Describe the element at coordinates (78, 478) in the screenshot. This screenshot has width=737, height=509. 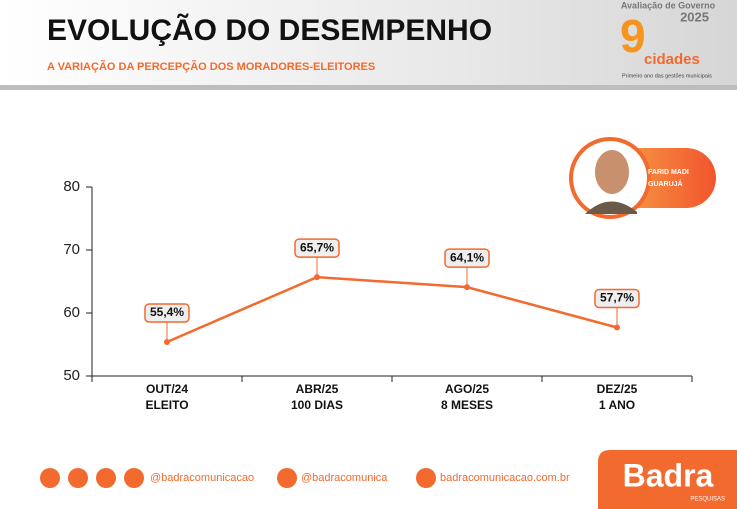
I see `icon-instagram` at that location.